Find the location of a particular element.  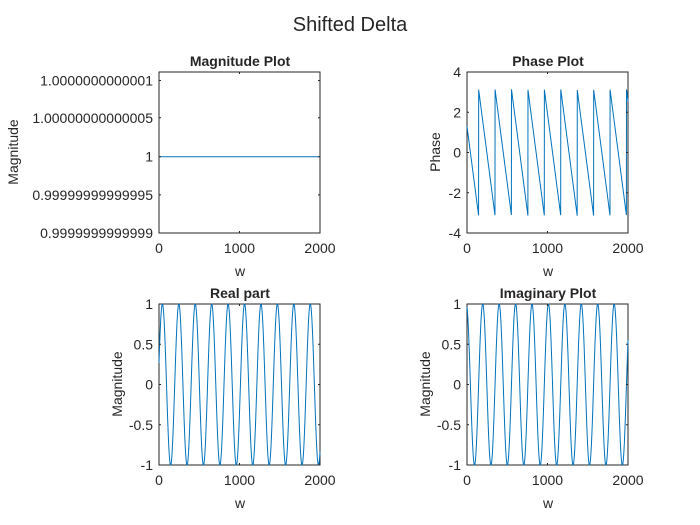

imag-xtick-label: 1000 is located at coordinates (547, 480).